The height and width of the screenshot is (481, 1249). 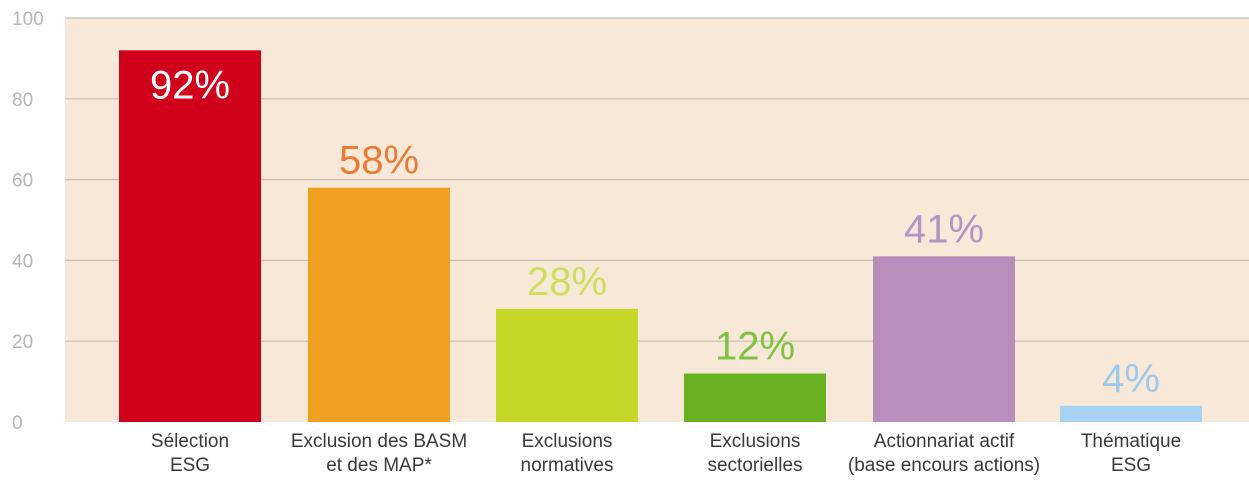 What do you see at coordinates (22, 261) in the screenshot?
I see `y-tick-label: 40` at bounding box center [22, 261].